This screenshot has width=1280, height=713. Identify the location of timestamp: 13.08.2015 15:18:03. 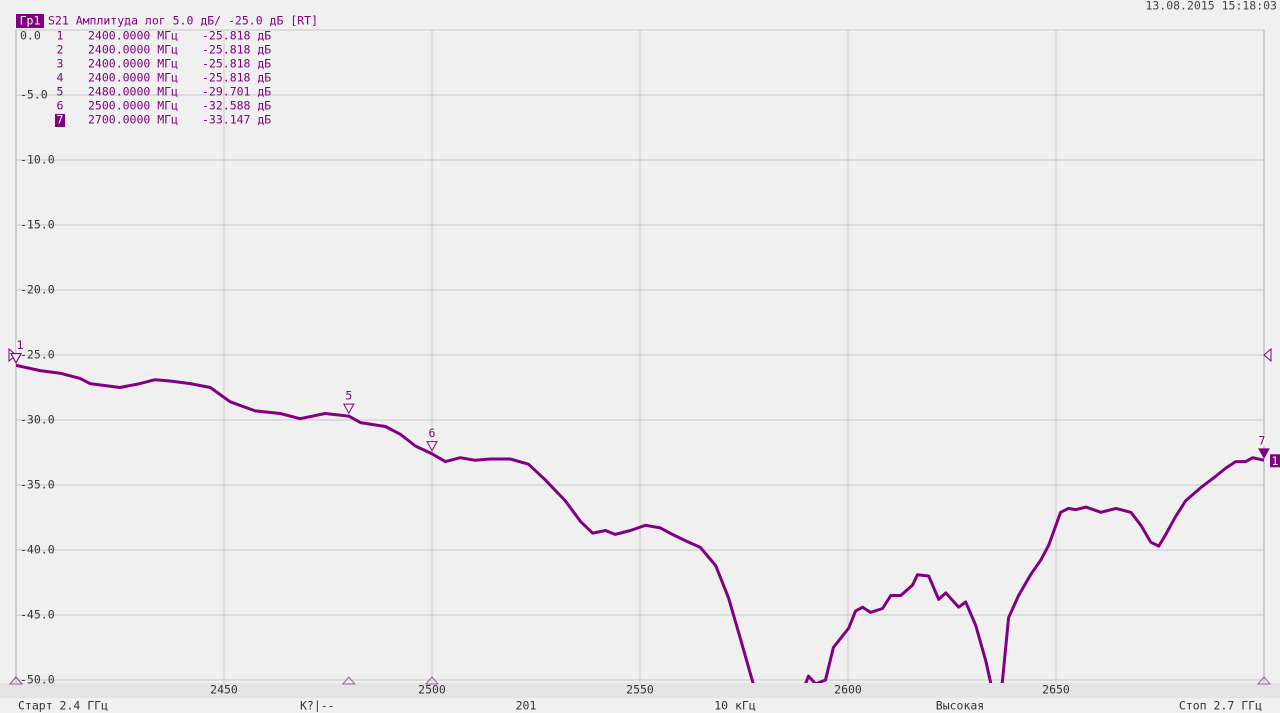
(1211, 6).